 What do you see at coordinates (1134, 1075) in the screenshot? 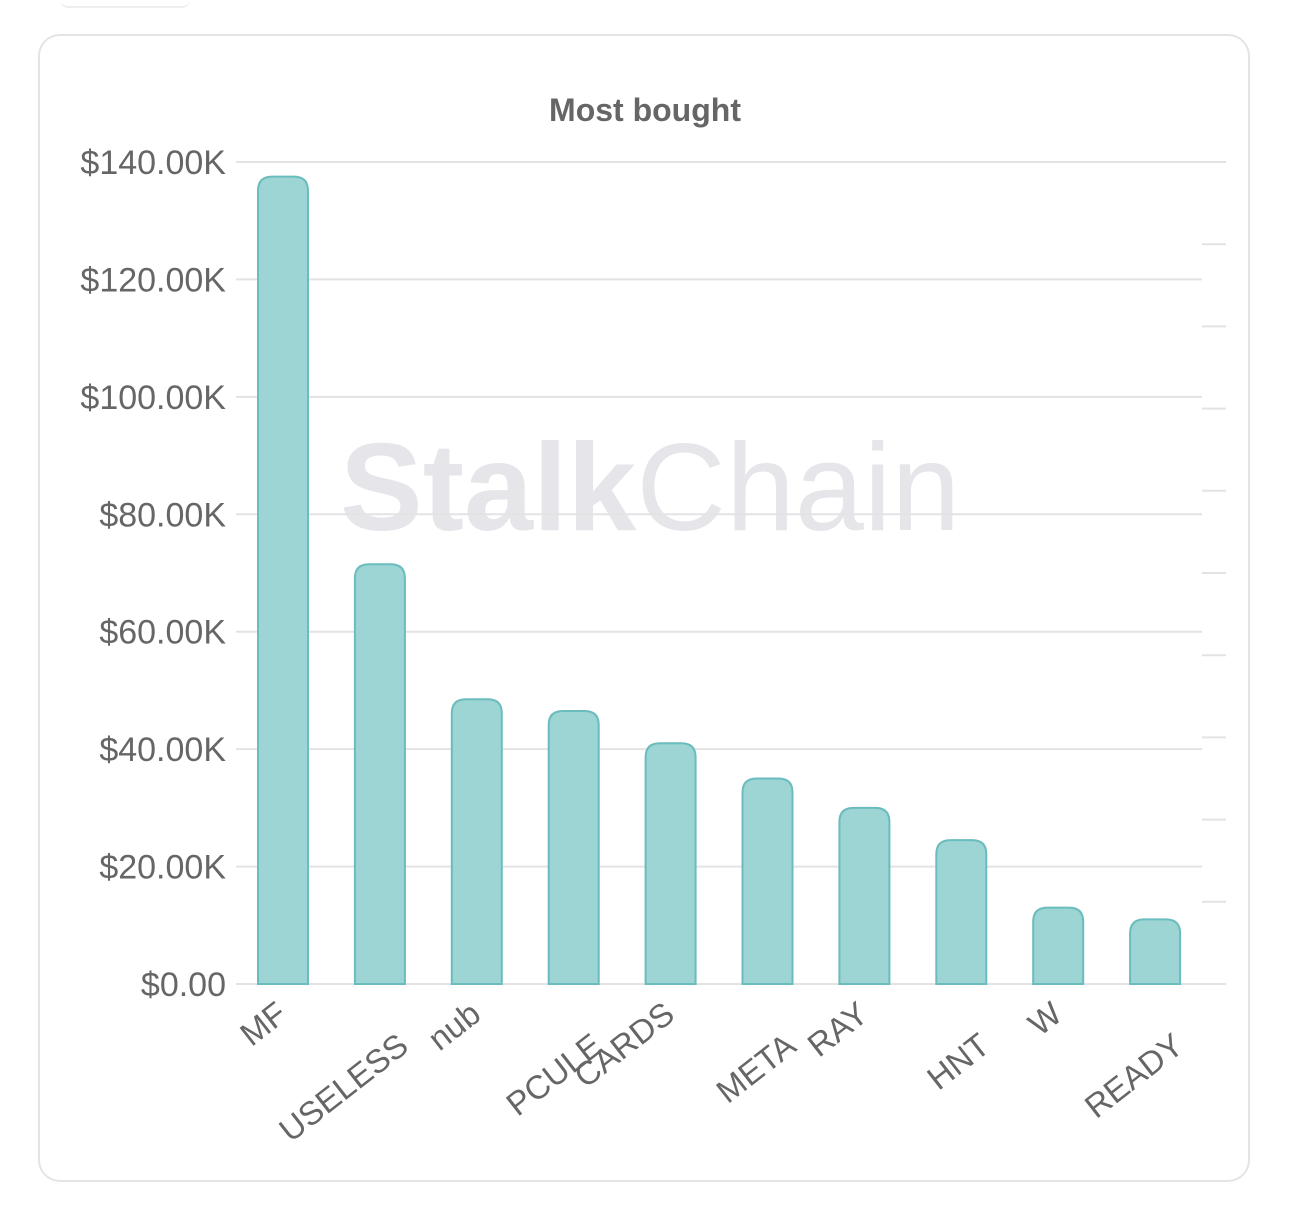
I see `x-tick-label: READY` at bounding box center [1134, 1075].